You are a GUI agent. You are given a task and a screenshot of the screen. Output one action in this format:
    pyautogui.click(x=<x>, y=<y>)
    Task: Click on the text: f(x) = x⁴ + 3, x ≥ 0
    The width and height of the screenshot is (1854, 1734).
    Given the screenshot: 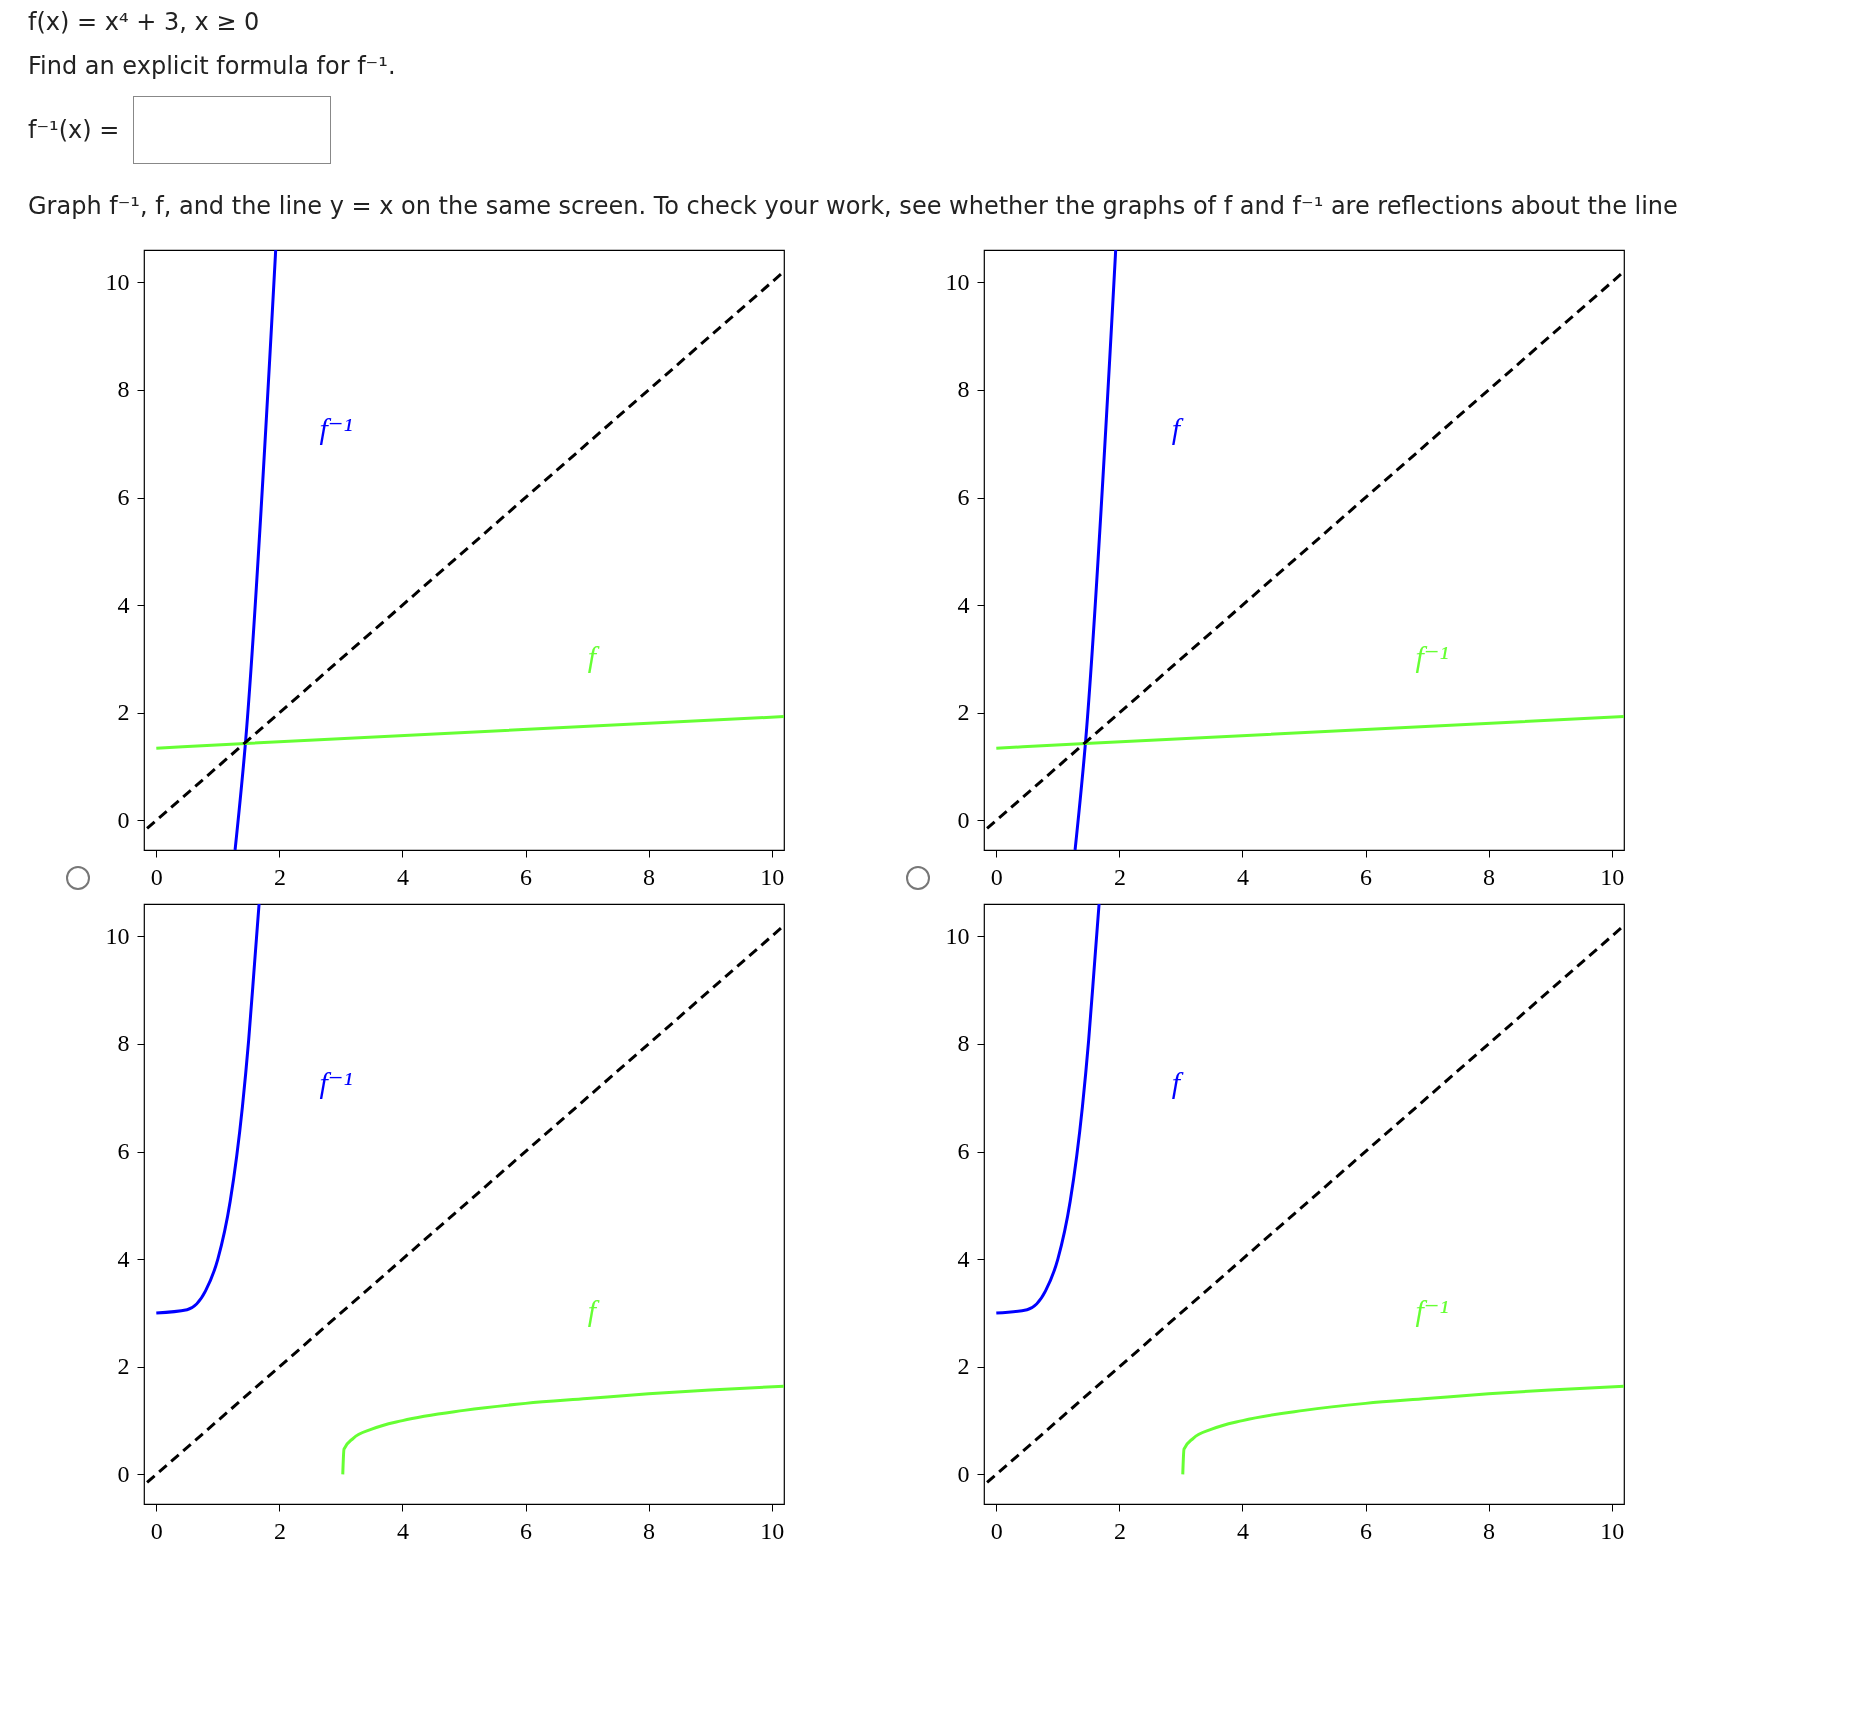 What is the action you would take?
    pyautogui.click(x=144, y=22)
    